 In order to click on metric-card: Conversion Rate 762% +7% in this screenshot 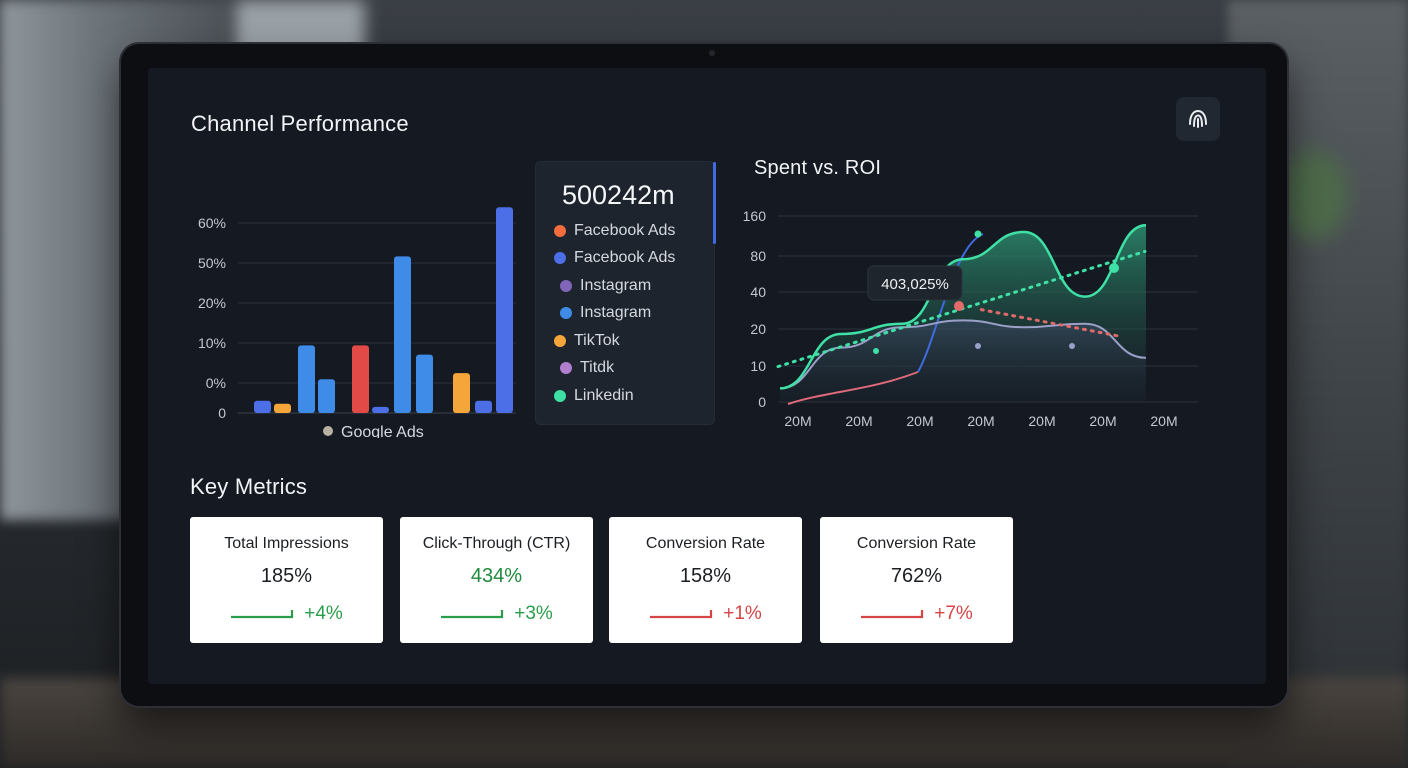, I will do `click(916, 580)`.